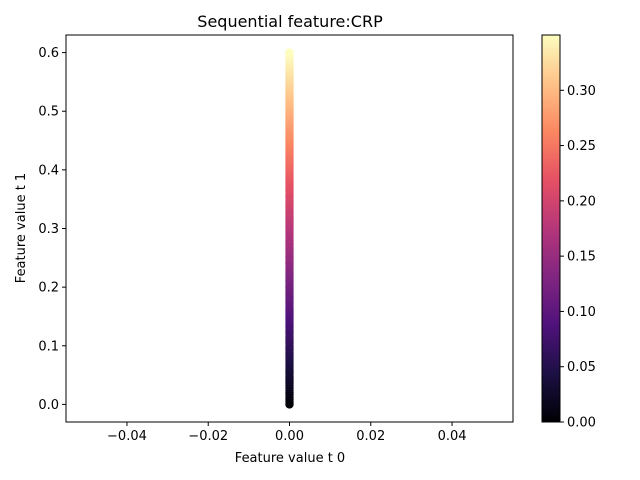  Describe the element at coordinates (581, 312) in the screenshot. I see `colorbar-tick-label: 0.10` at that location.